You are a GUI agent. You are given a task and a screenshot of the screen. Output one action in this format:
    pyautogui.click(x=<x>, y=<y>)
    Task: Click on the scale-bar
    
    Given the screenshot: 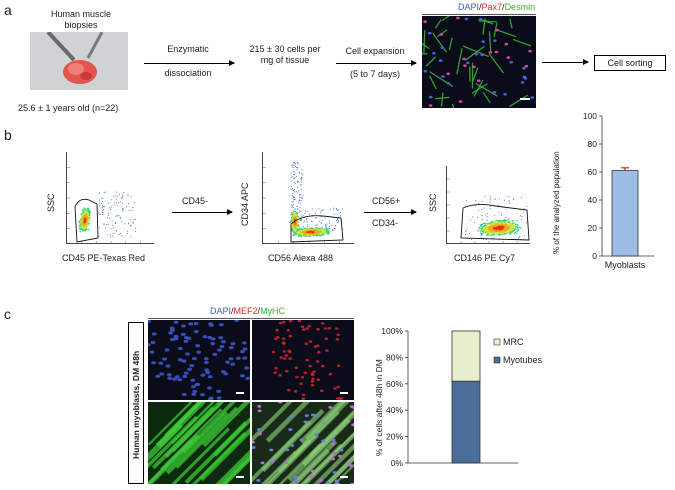 What is the action you would take?
    pyautogui.click(x=344, y=477)
    